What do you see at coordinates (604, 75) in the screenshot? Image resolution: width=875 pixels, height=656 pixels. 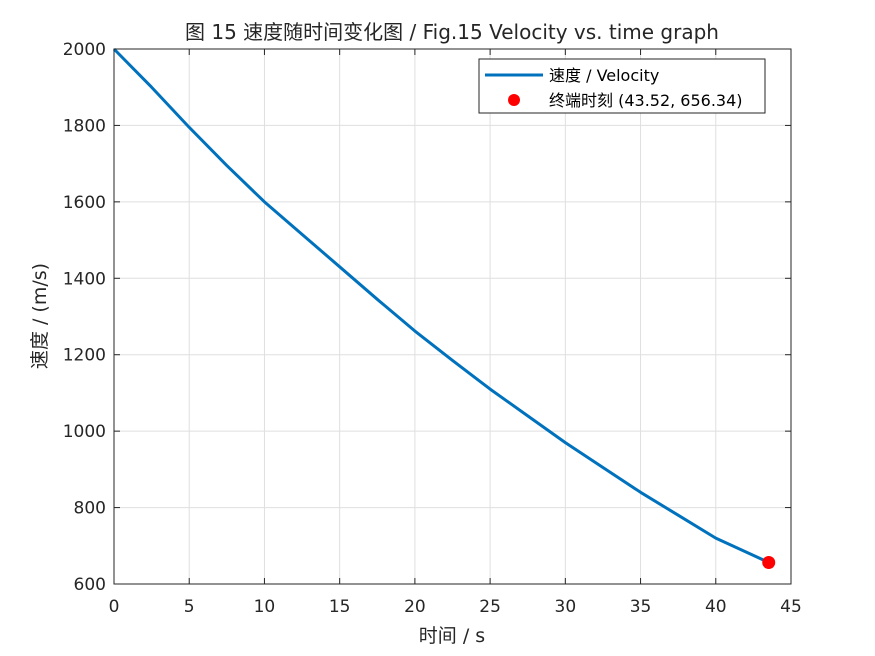 I see `legend-label-velocity: 速度 / Velocity` at bounding box center [604, 75].